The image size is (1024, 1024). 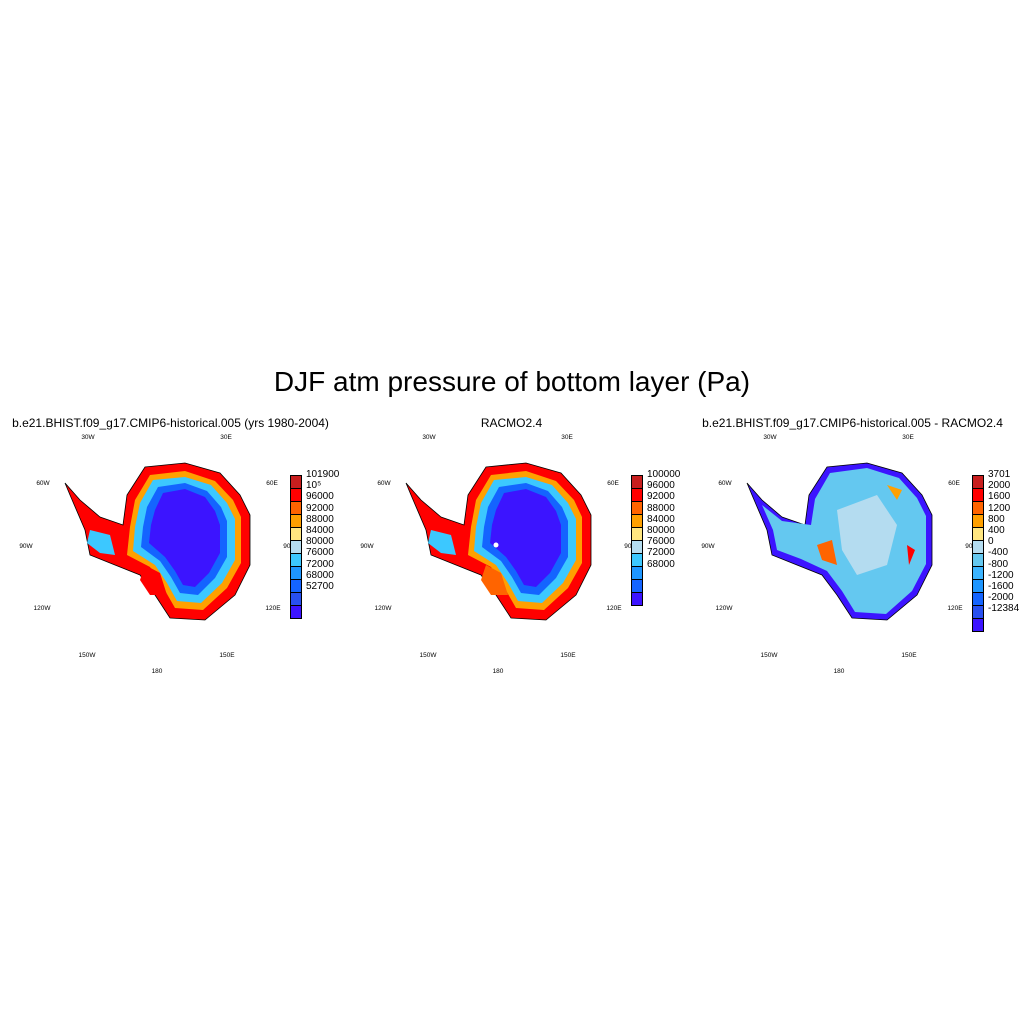 What do you see at coordinates (1004, 609) in the screenshot?
I see `colorbar-label: -12384` at bounding box center [1004, 609].